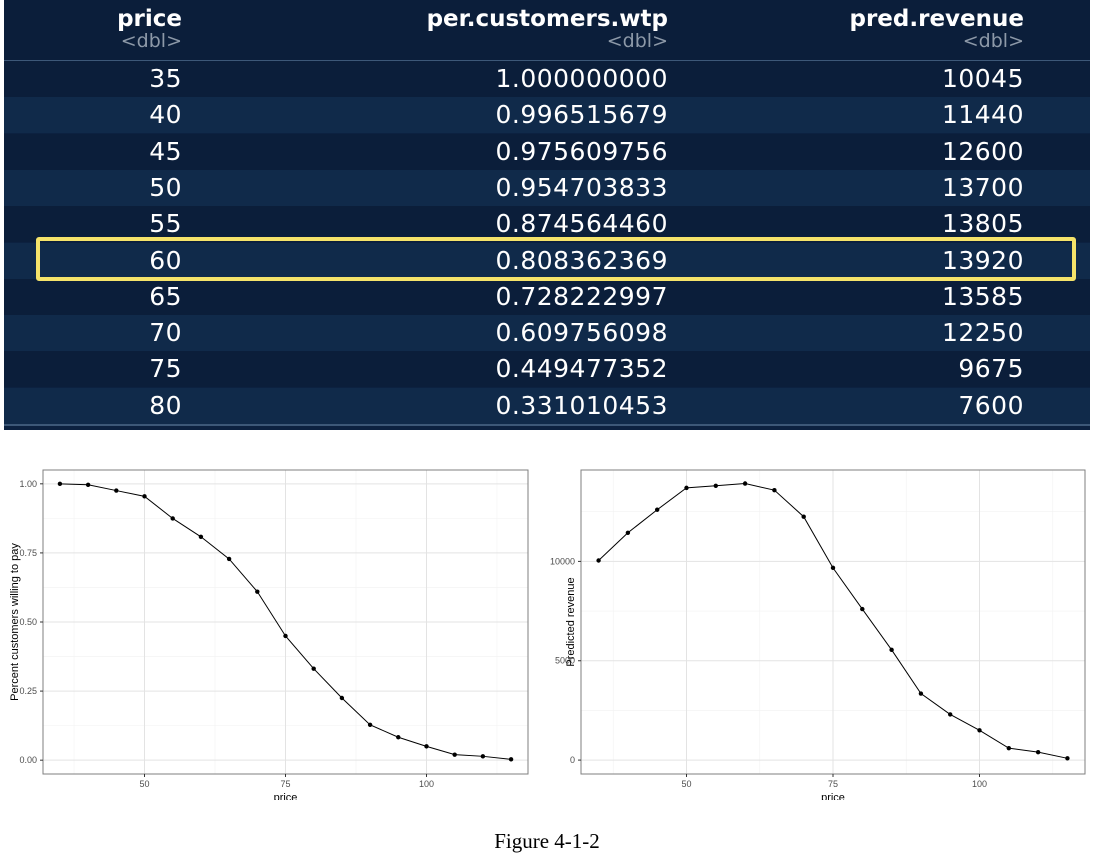  Describe the element at coordinates (165, 369) in the screenshot. I see `cell-price: 75` at that location.